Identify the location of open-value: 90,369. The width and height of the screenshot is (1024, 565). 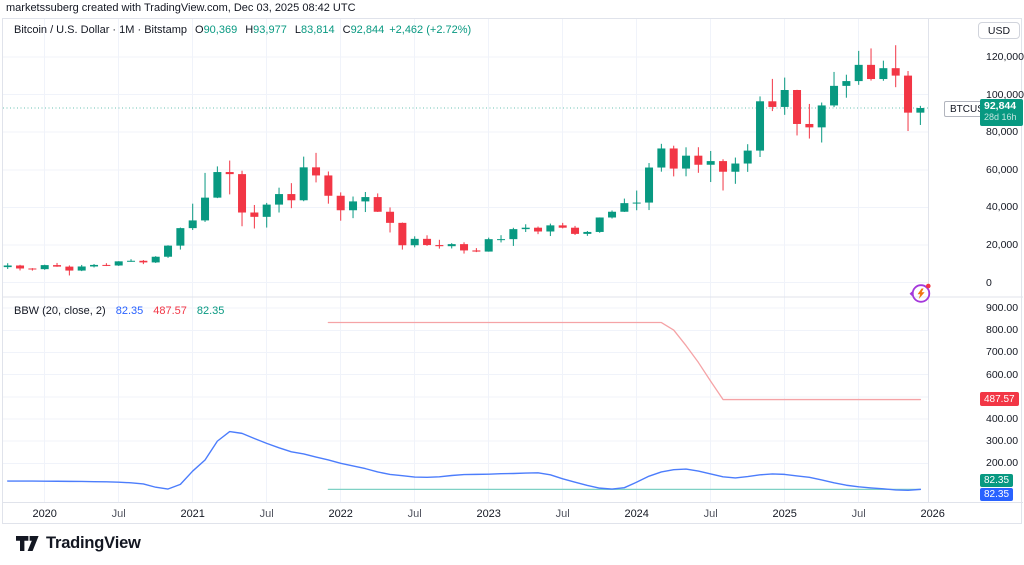
(220, 30).